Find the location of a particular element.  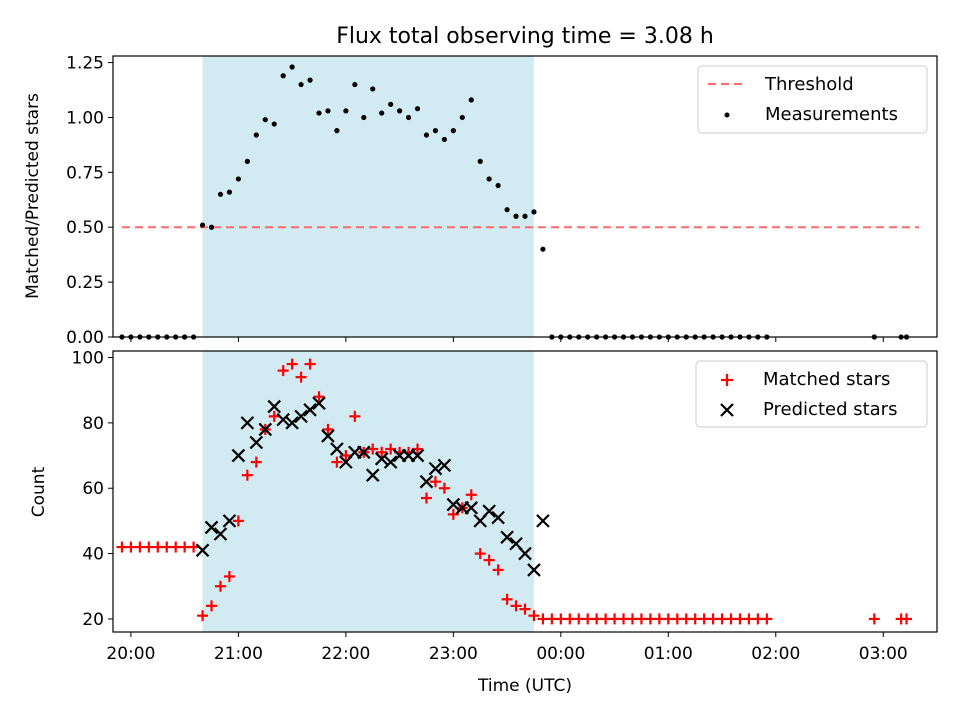

legend-matched-swatch is located at coordinates (727, 380).